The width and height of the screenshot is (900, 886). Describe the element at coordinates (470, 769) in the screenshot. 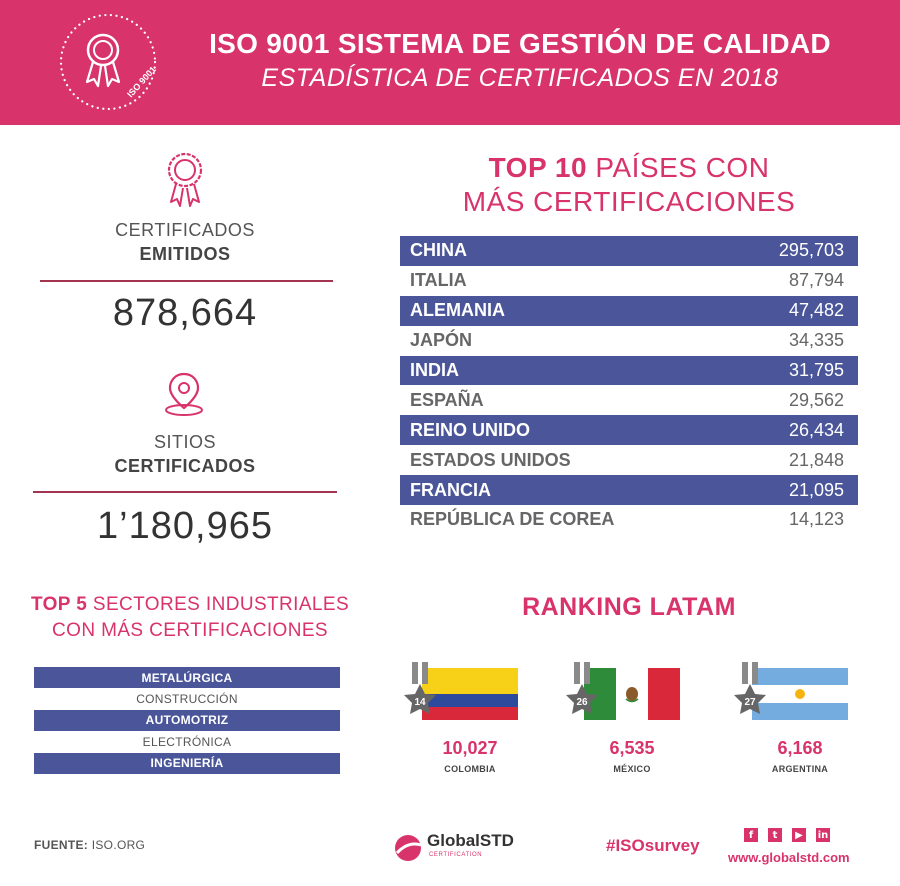

I see `latam-country-name: COLOMBIA` at that location.